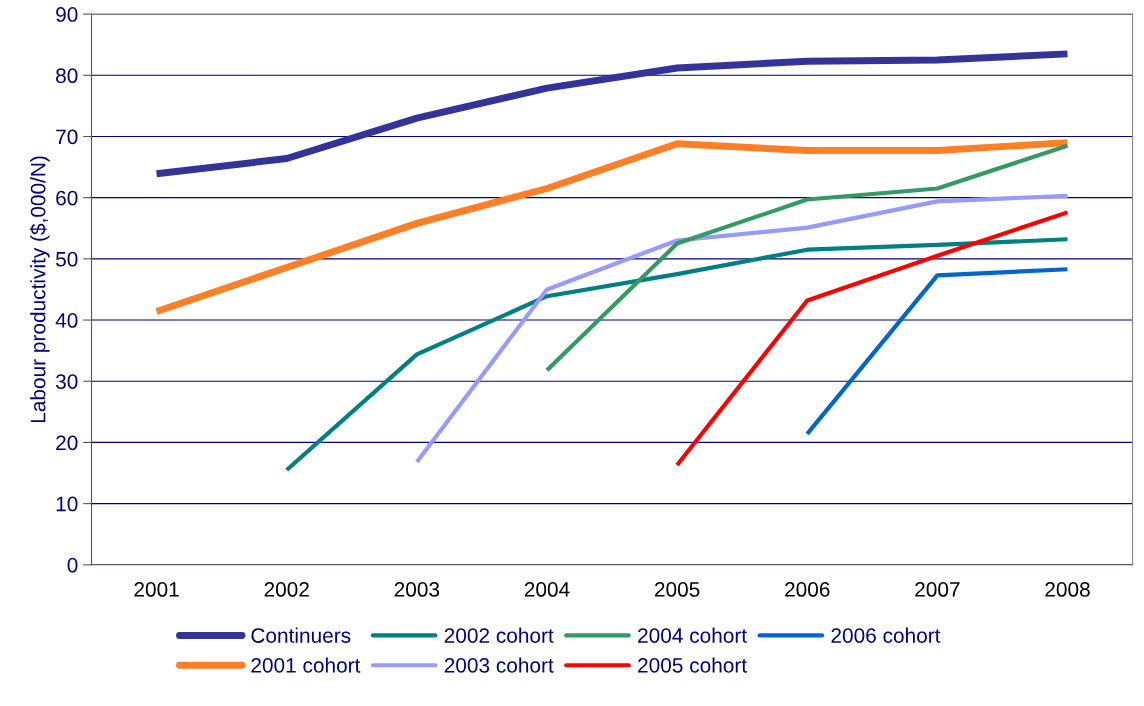 This screenshot has width=1144, height=706. Describe the element at coordinates (66, 320) in the screenshot. I see `y-tick-label: 40` at that location.